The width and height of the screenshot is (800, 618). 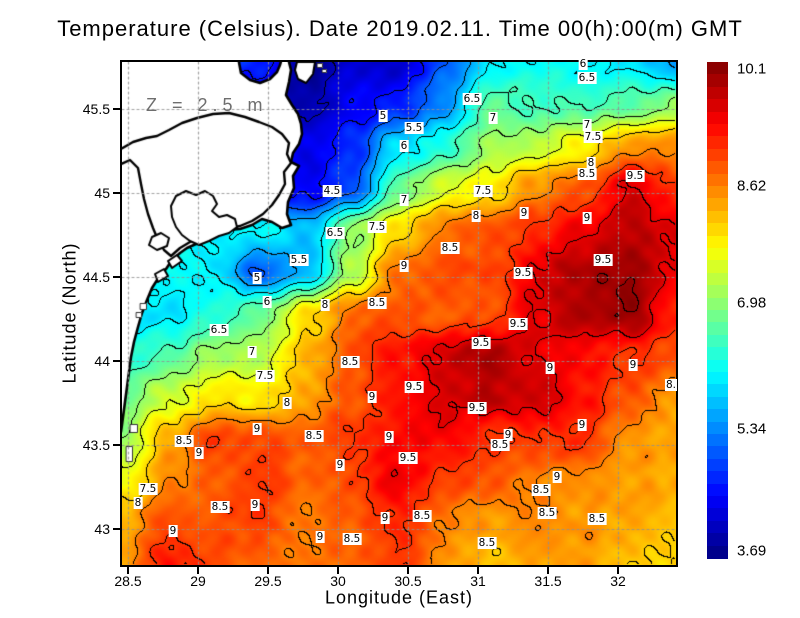 What do you see at coordinates (96, 277) in the screenshot?
I see `y-axis-tick-label: 44.5` at bounding box center [96, 277].